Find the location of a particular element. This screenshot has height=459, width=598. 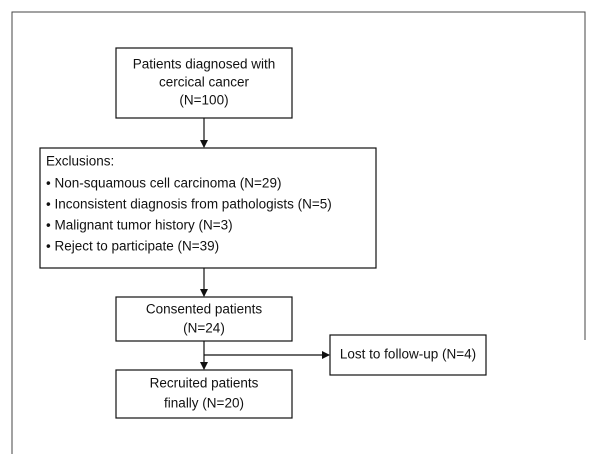

label: (N=100) is located at coordinates (203, 100).